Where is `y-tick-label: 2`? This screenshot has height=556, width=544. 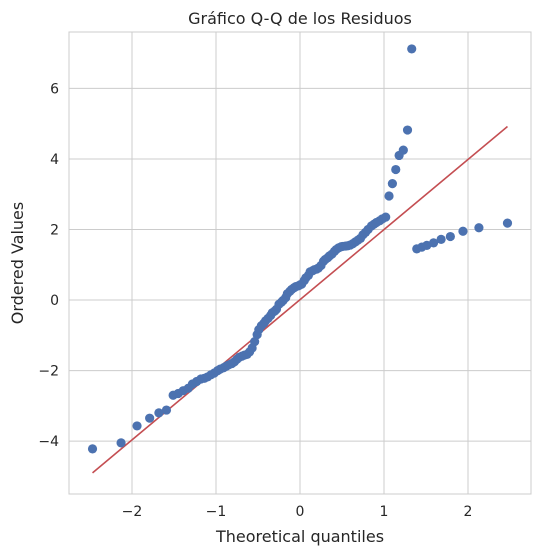 y-tick-label: 2 is located at coordinates (54, 230).